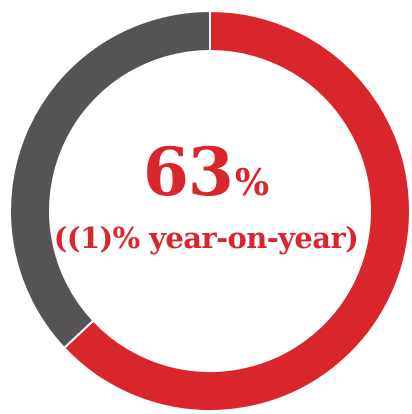 The height and width of the screenshot is (414, 412). I want to click on center-change-label: ((1)% year-on-year), so click(206, 238).